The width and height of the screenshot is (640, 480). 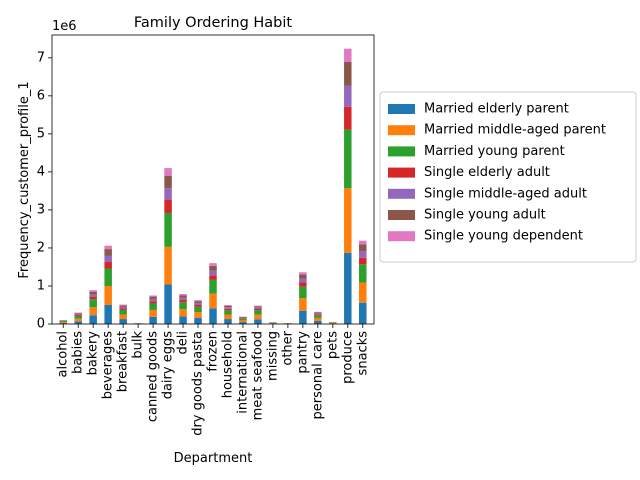 What do you see at coordinates (287, 347) in the screenshot?
I see `x-tick-label: other` at bounding box center [287, 347].